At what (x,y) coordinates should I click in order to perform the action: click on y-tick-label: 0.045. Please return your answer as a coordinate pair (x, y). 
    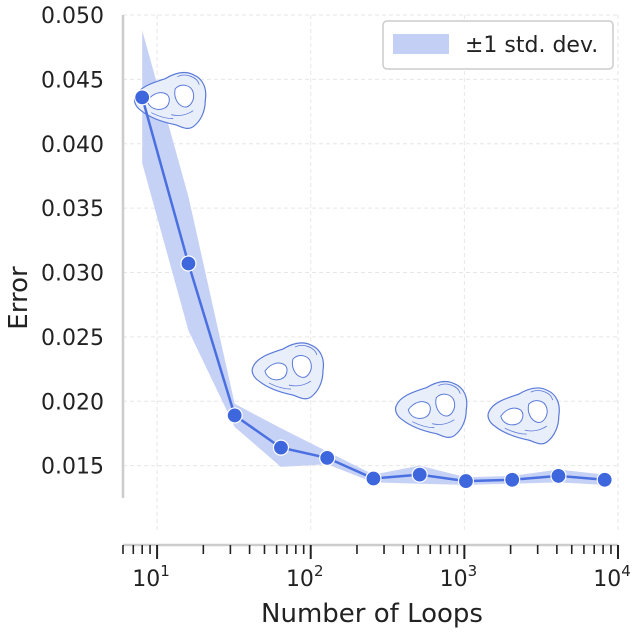
    Looking at the image, I should click on (72, 80).